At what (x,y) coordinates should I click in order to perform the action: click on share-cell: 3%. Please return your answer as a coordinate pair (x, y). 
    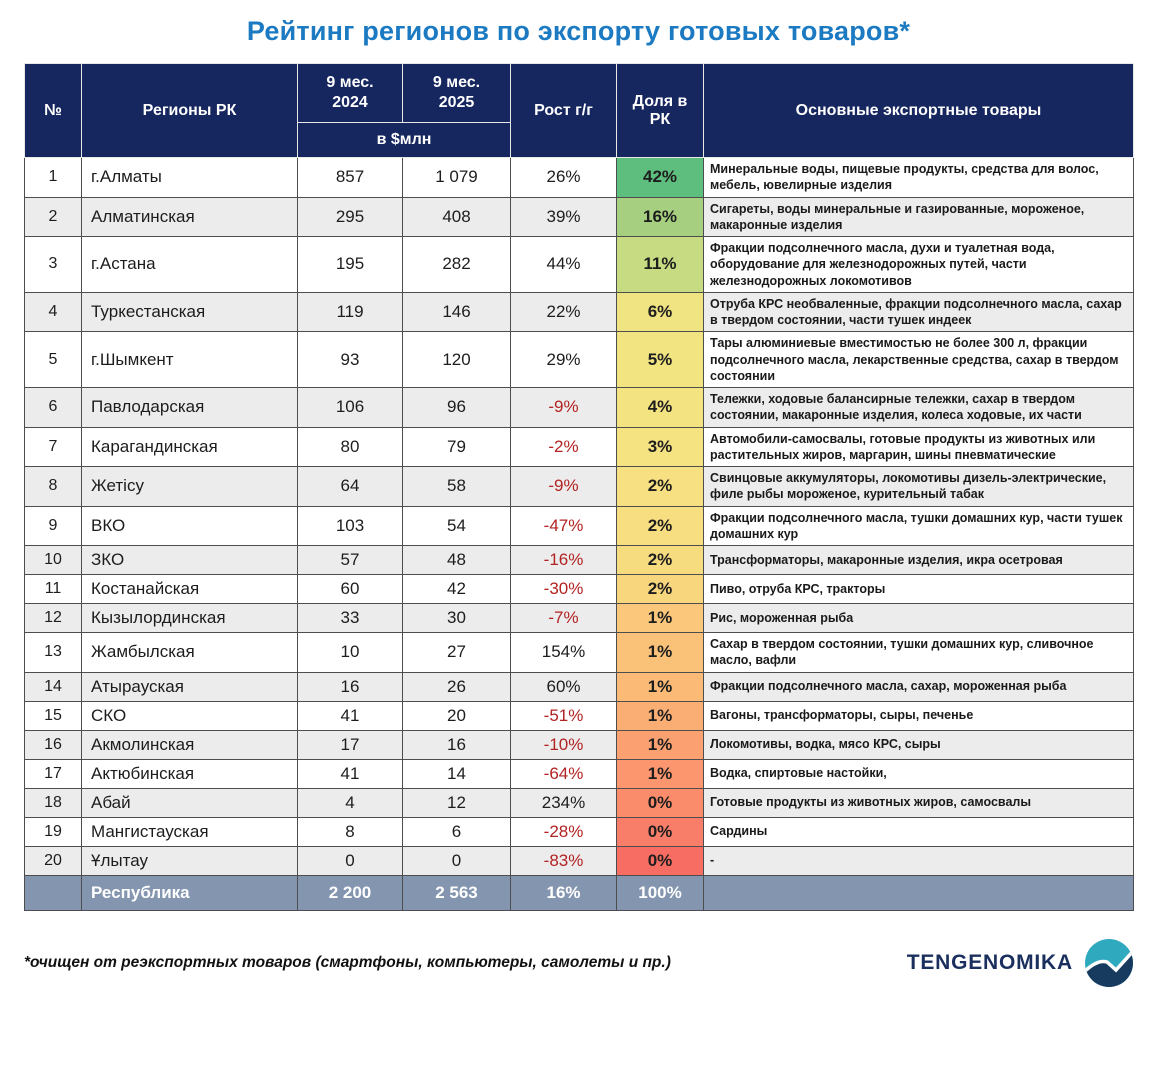
    Looking at the image, I should click on (660, 446).